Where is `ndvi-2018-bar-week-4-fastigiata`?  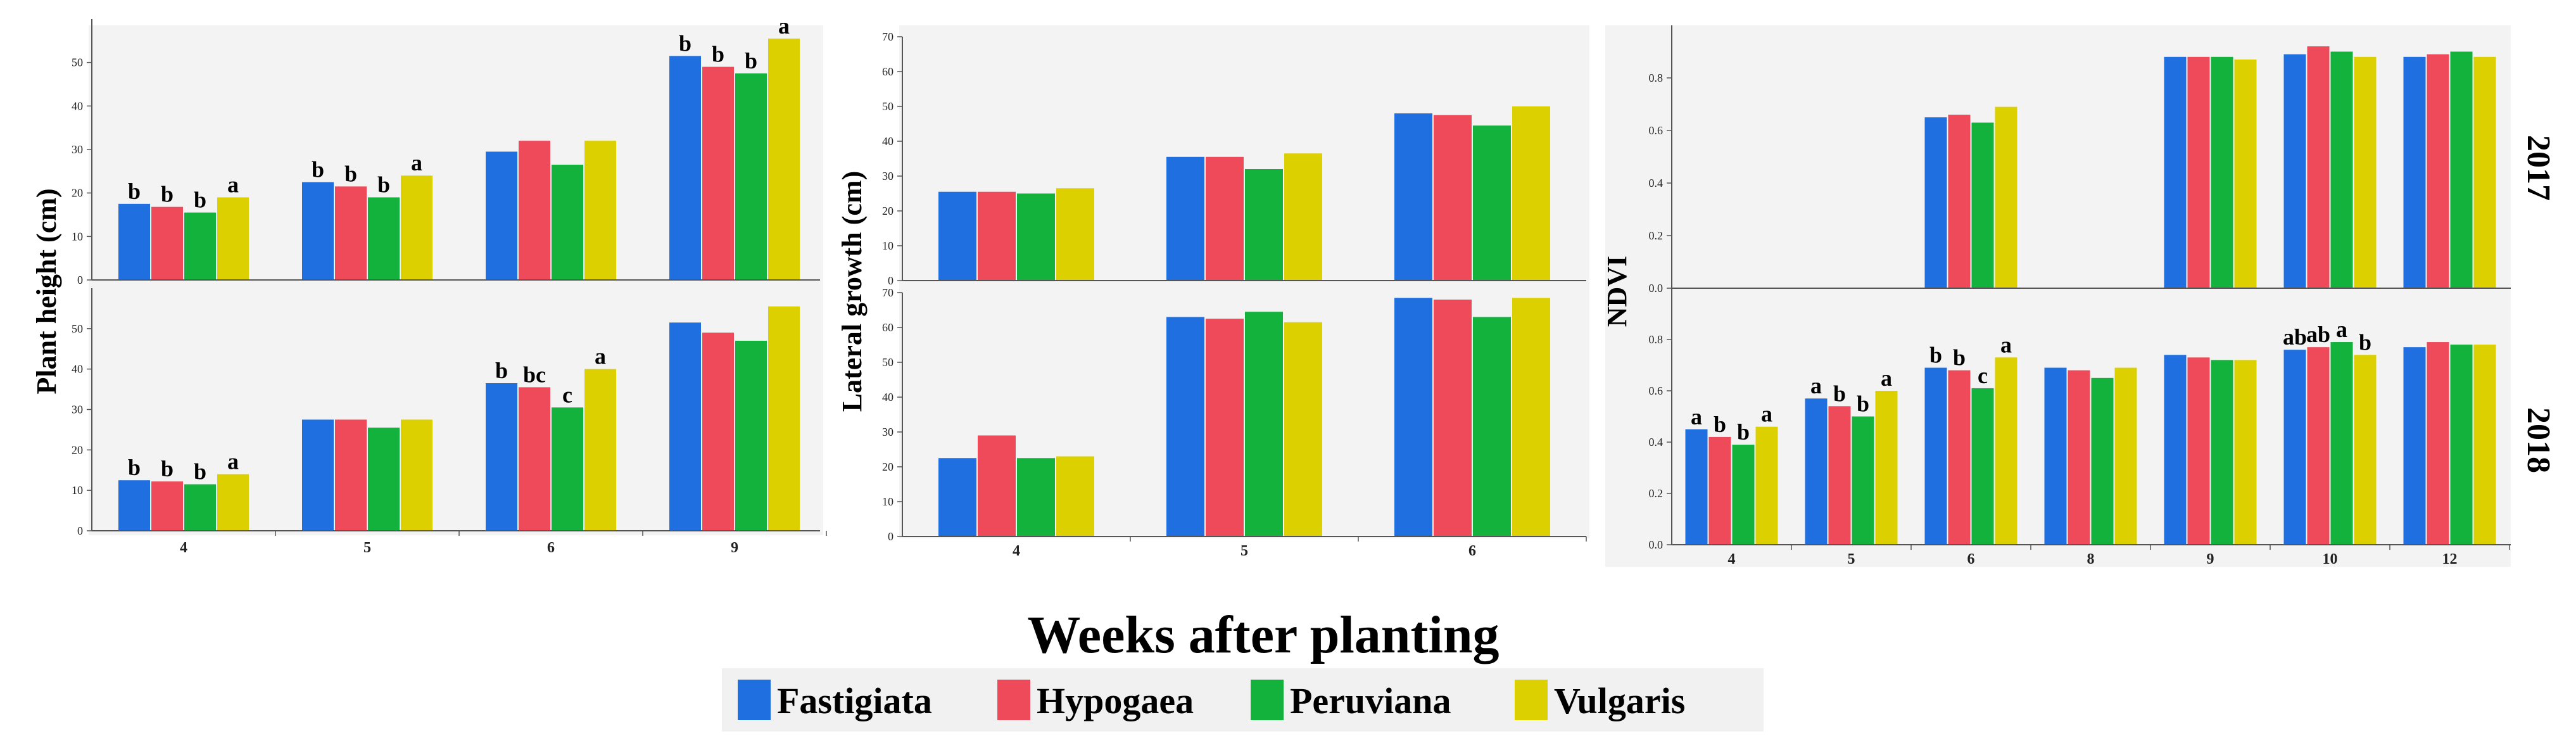
ndvi-2018-bar-week-4-fastigiata is located at coordinates (1696, 487).